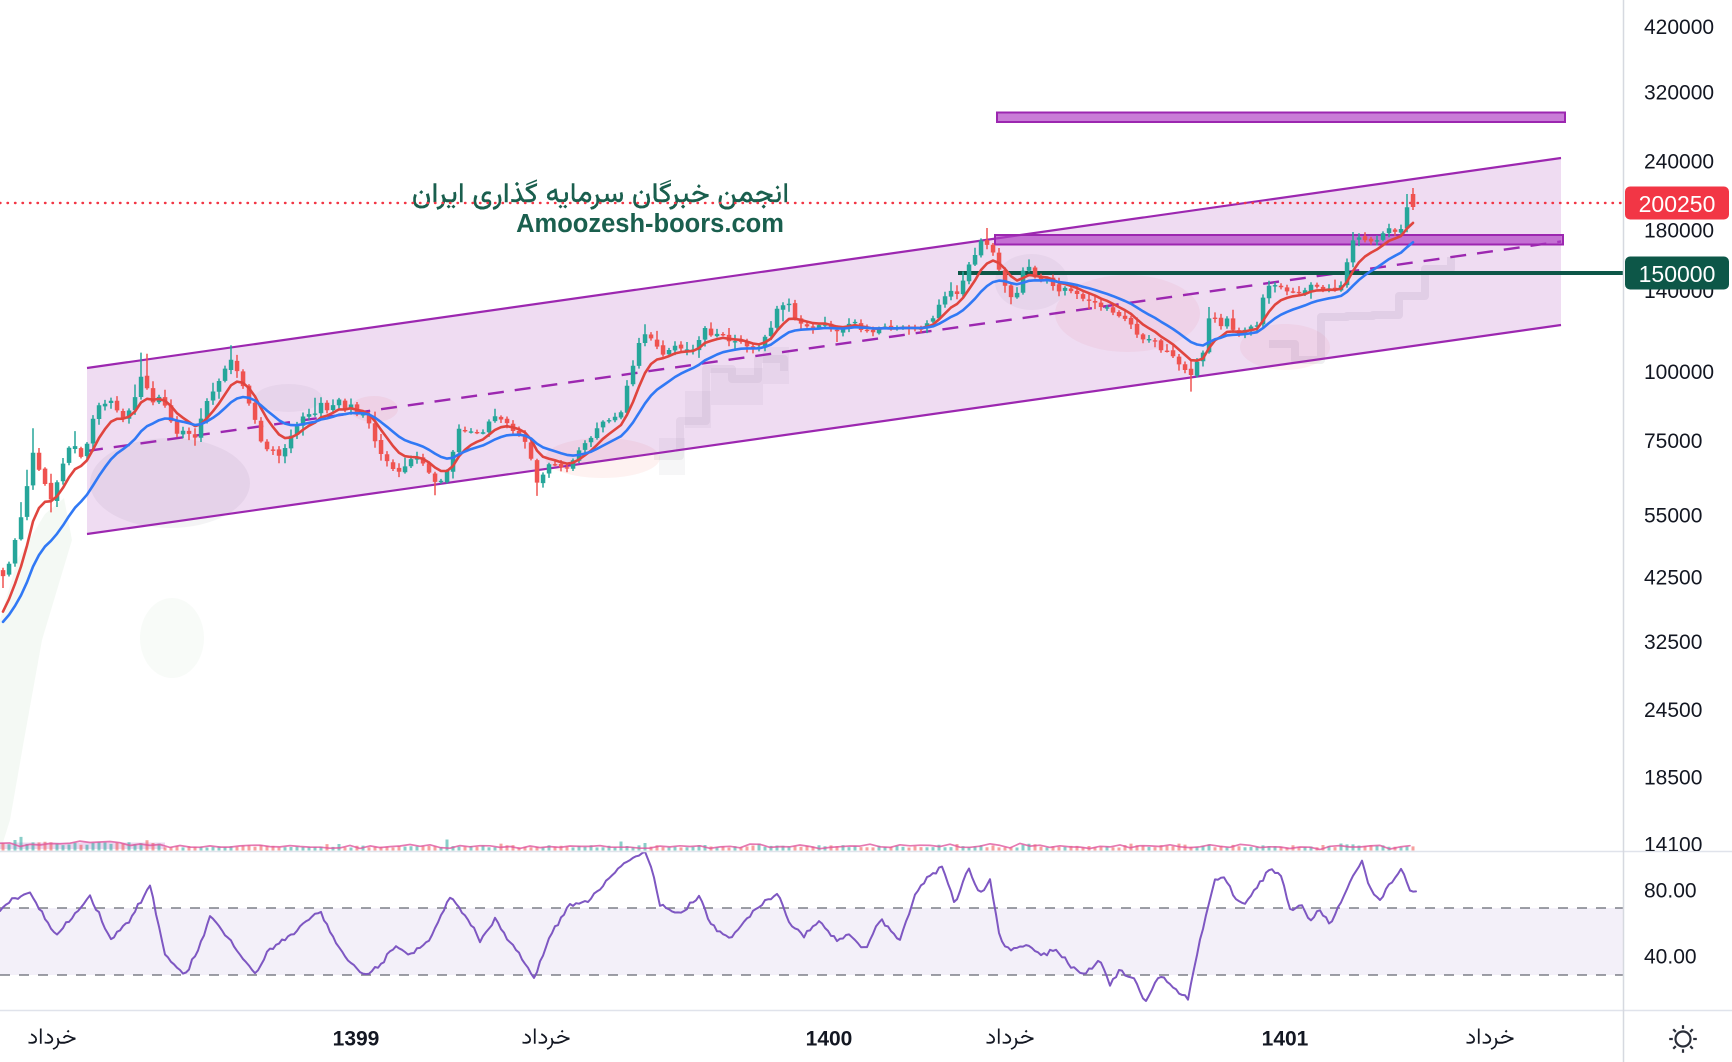  I want to click on svg-text: 200250, so click(1677, 204).